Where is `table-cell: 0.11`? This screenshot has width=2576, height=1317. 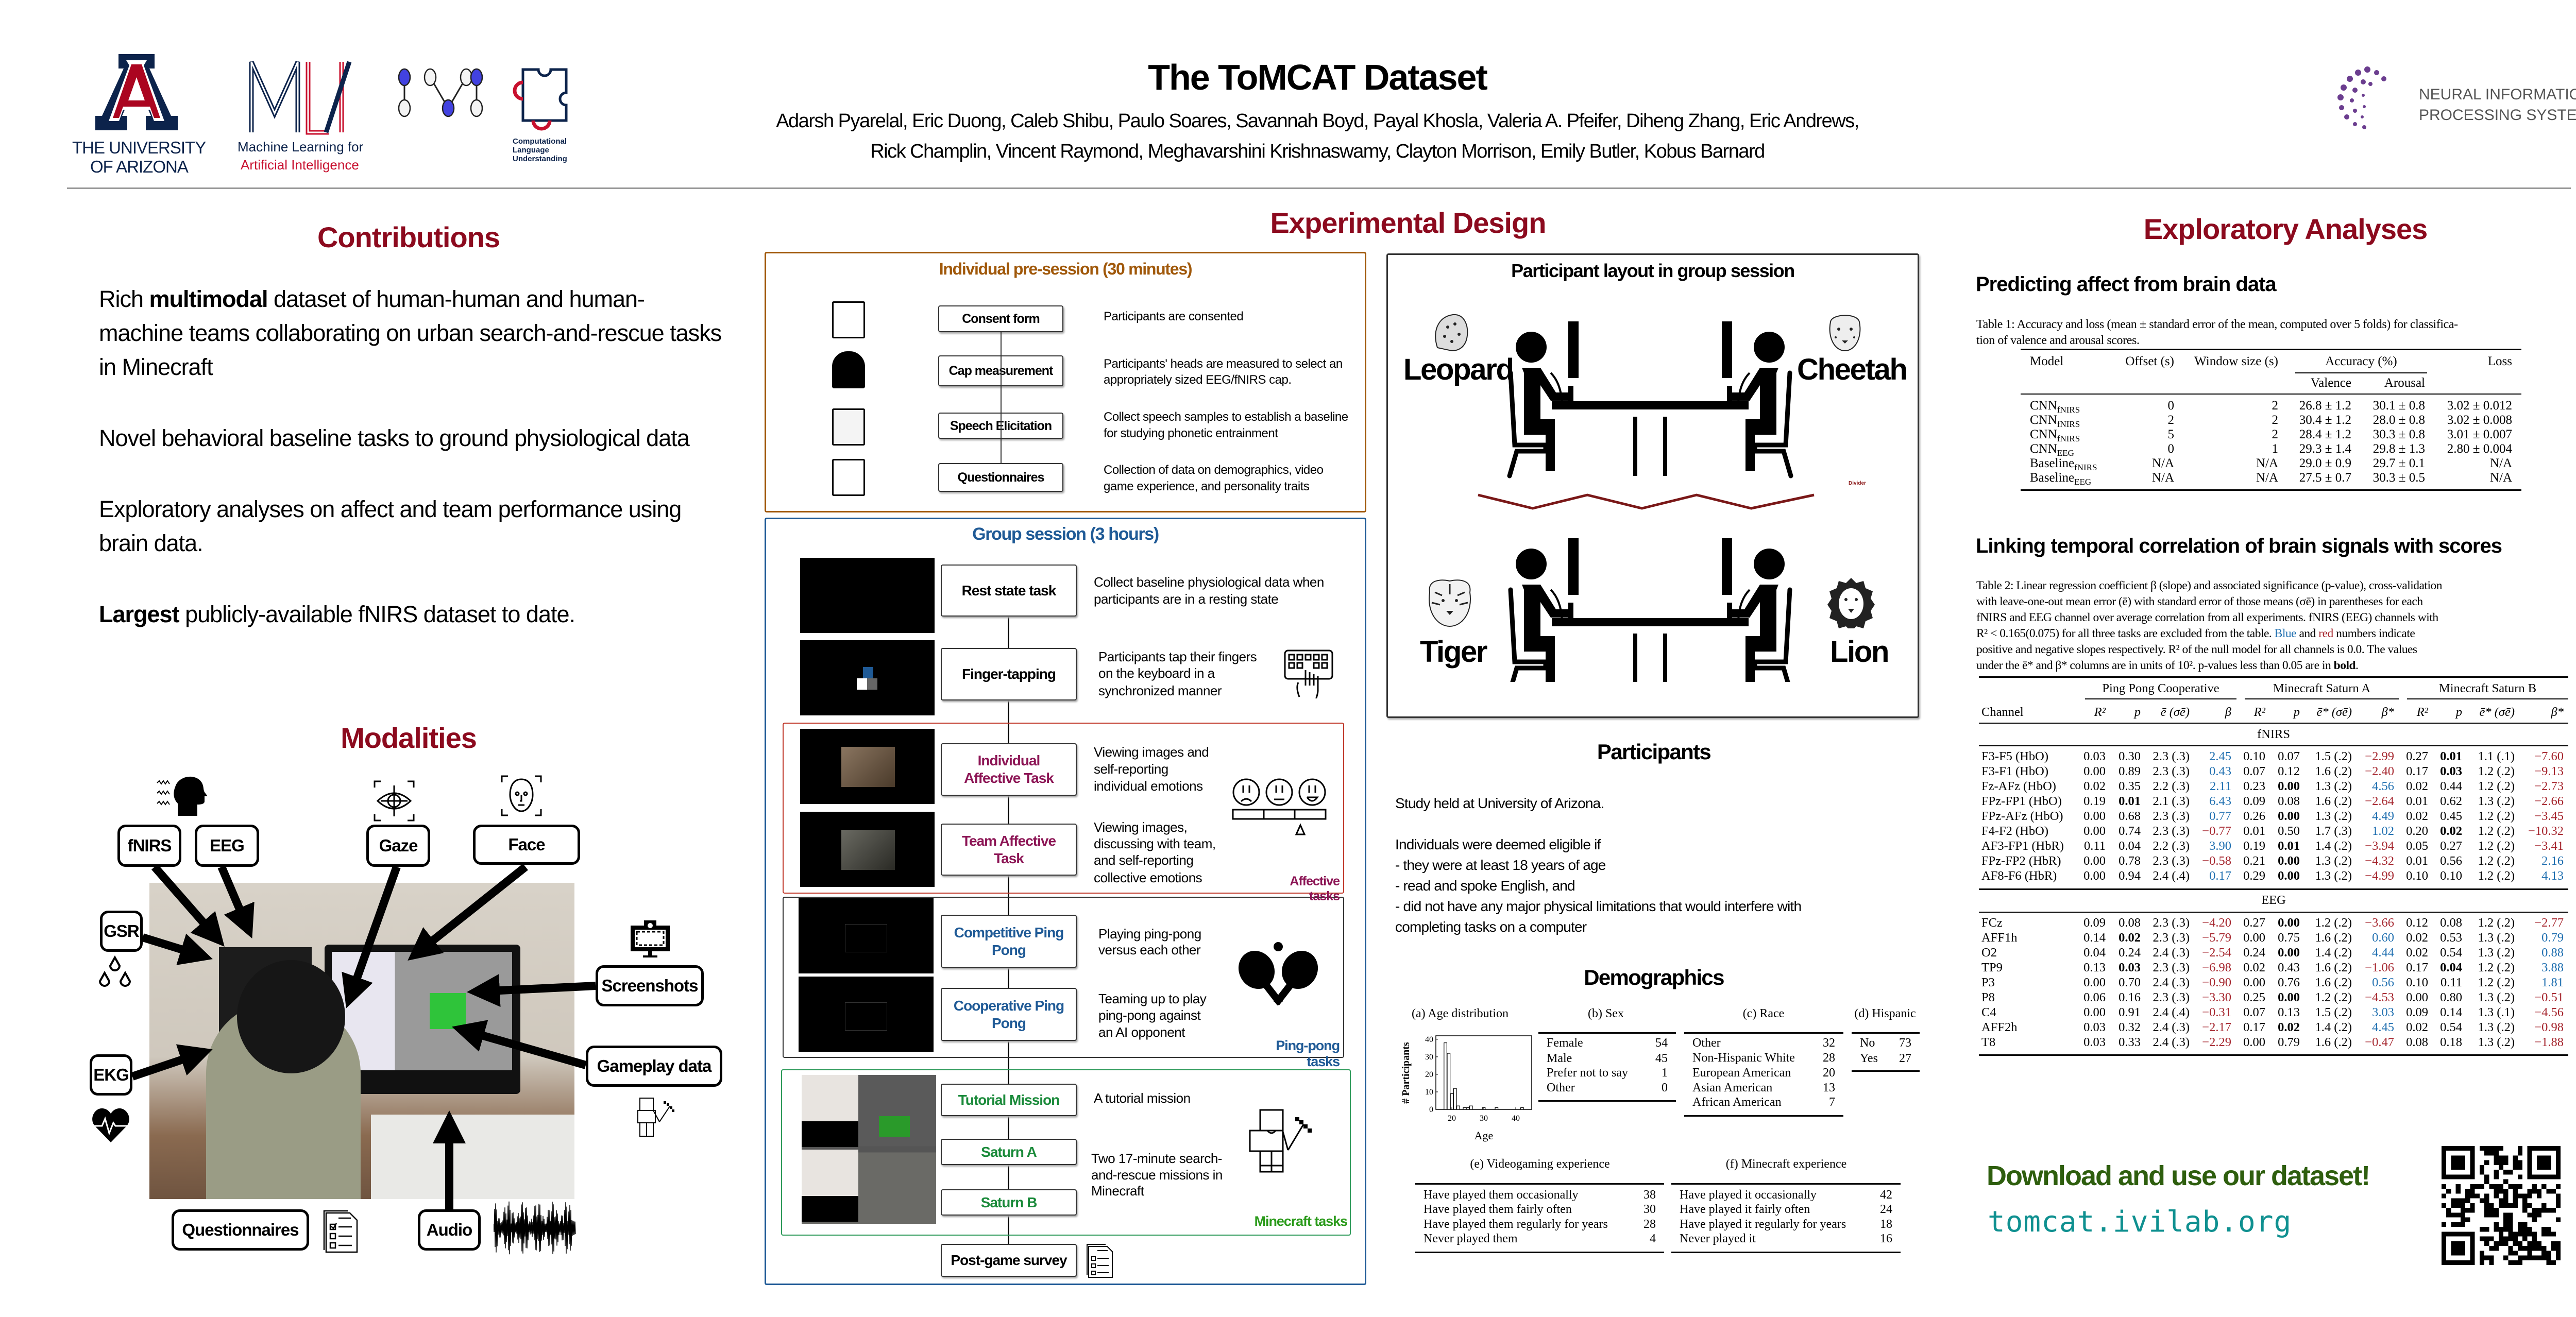 table-cell: 0.11 is located at coordinates (2451, 982).